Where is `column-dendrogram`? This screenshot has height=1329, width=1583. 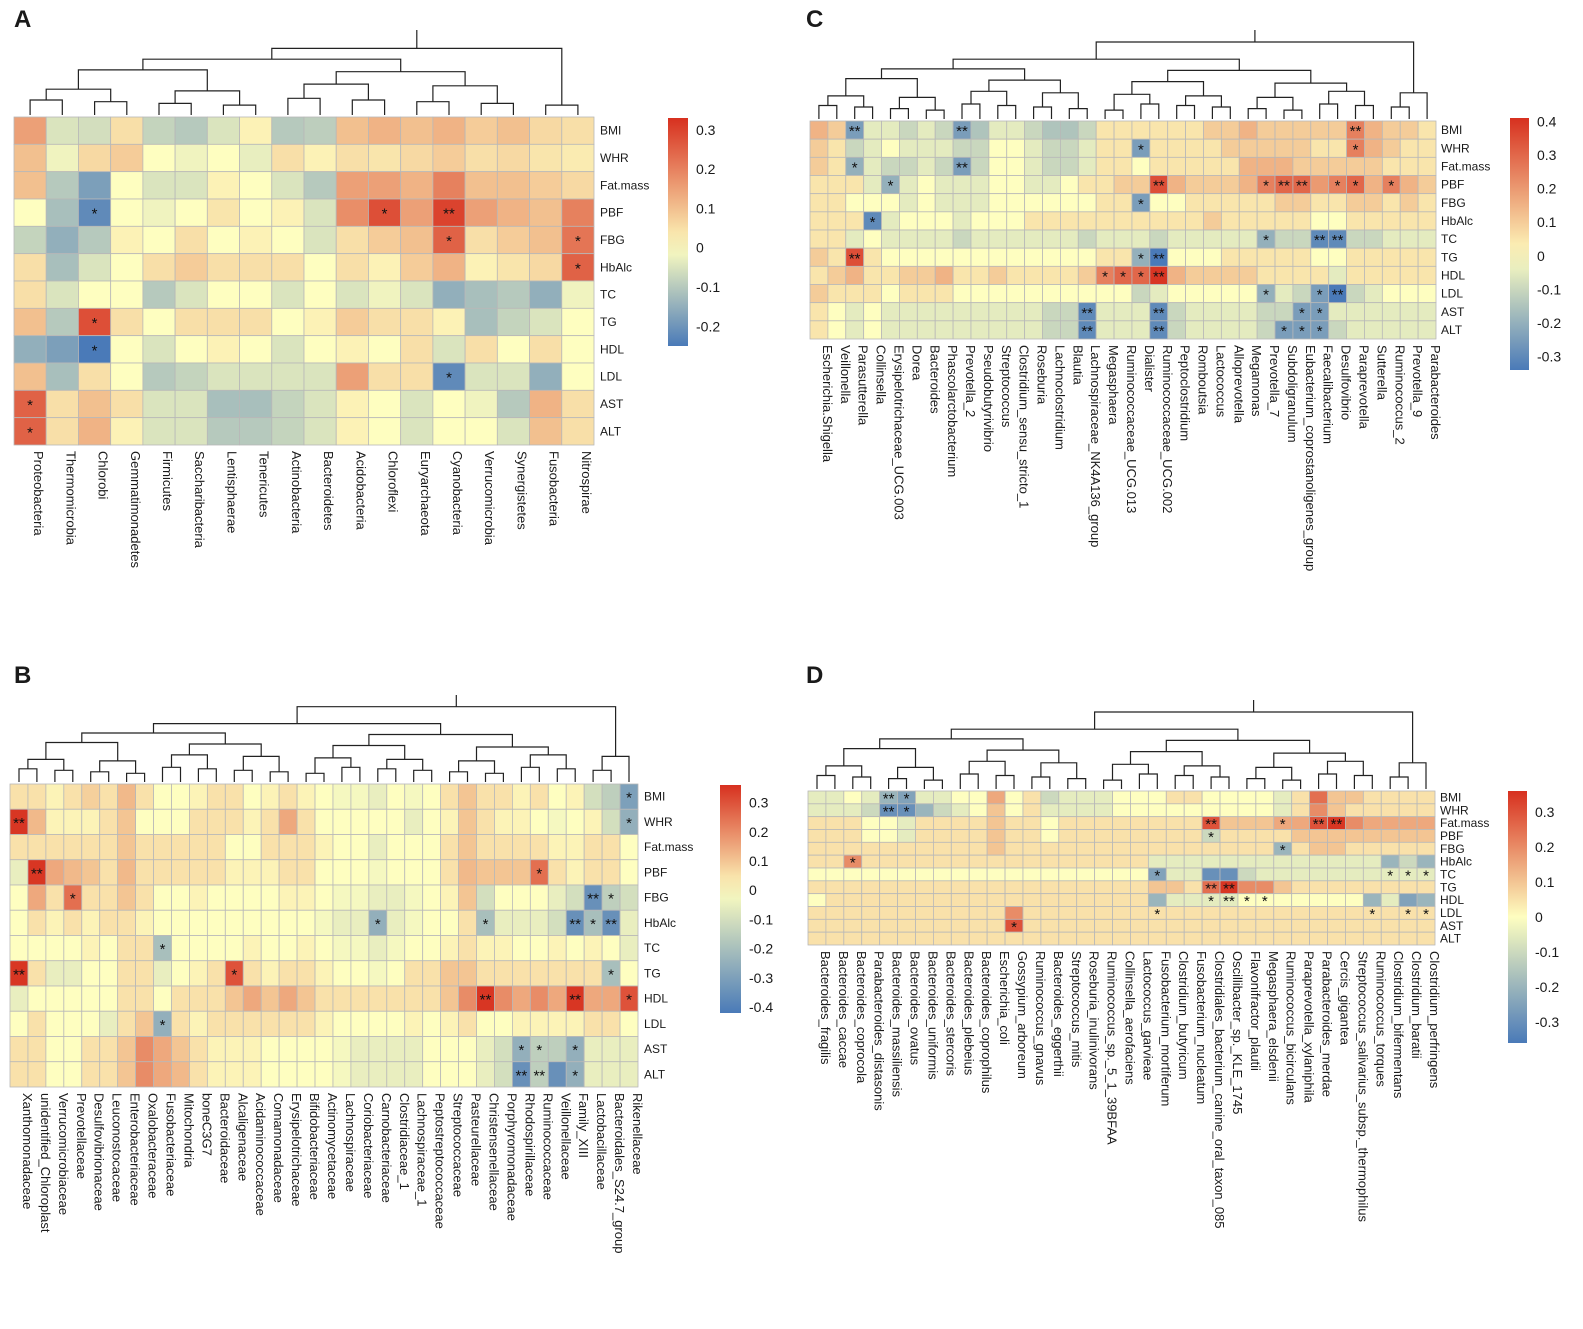 column-dendrogram is located at coordinates (1121, 744).